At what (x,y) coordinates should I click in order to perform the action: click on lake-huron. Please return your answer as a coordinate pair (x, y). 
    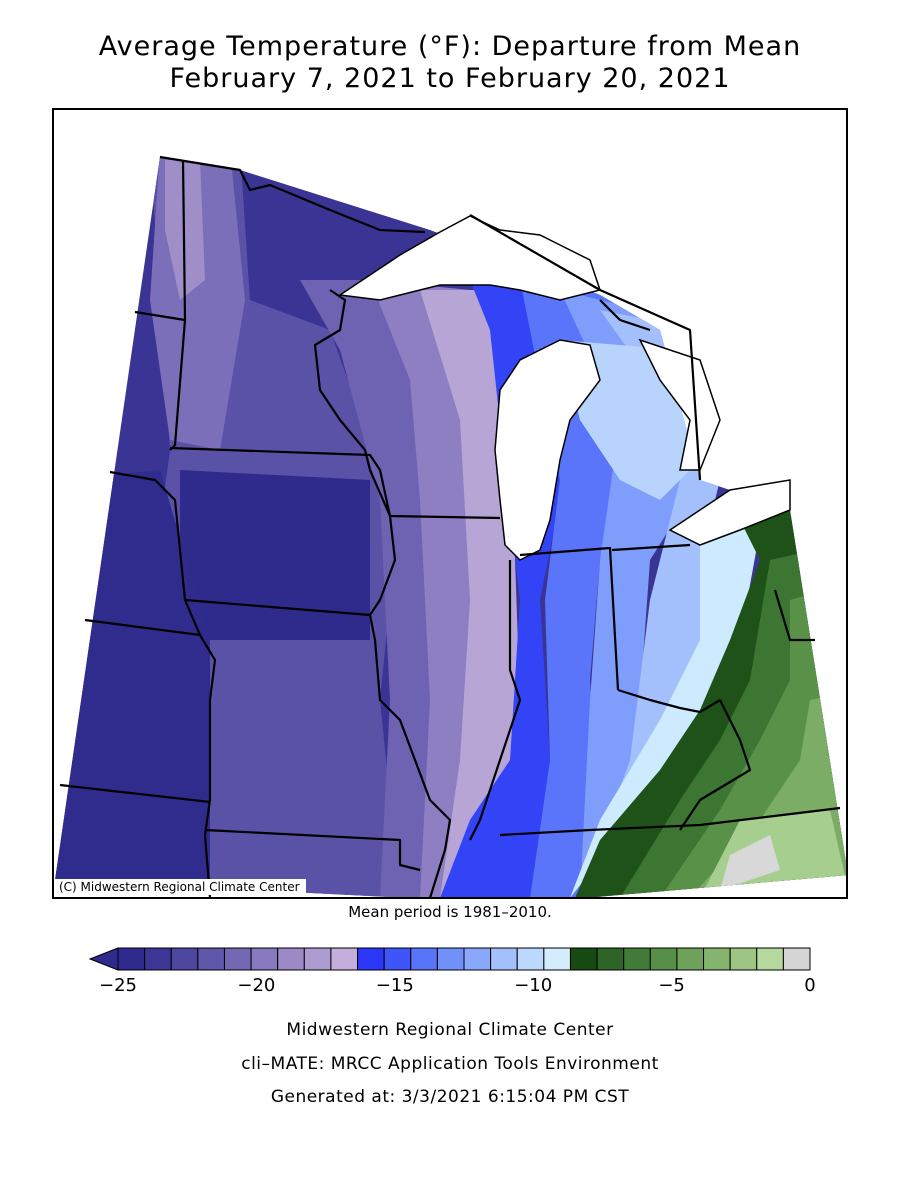
    Looking at the image, I should click on (679, 404).